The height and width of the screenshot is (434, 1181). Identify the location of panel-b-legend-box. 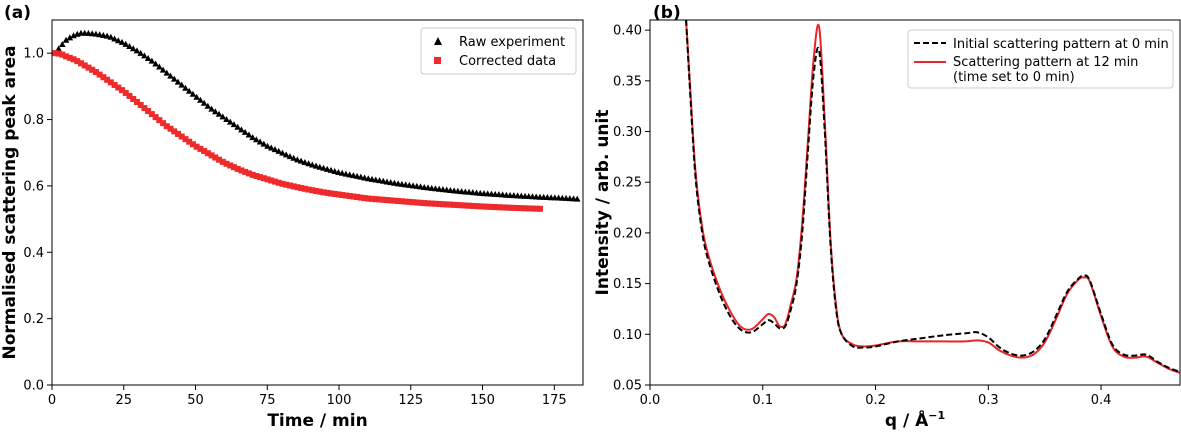
(1040, 59).